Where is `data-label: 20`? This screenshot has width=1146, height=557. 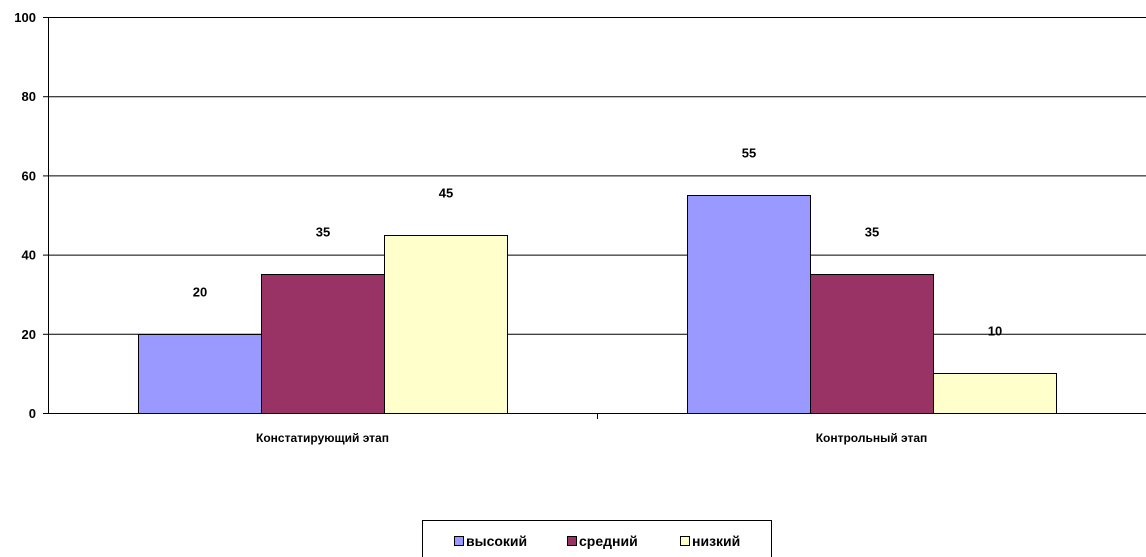 data-label: 20 is located at coordinates (200, 292).